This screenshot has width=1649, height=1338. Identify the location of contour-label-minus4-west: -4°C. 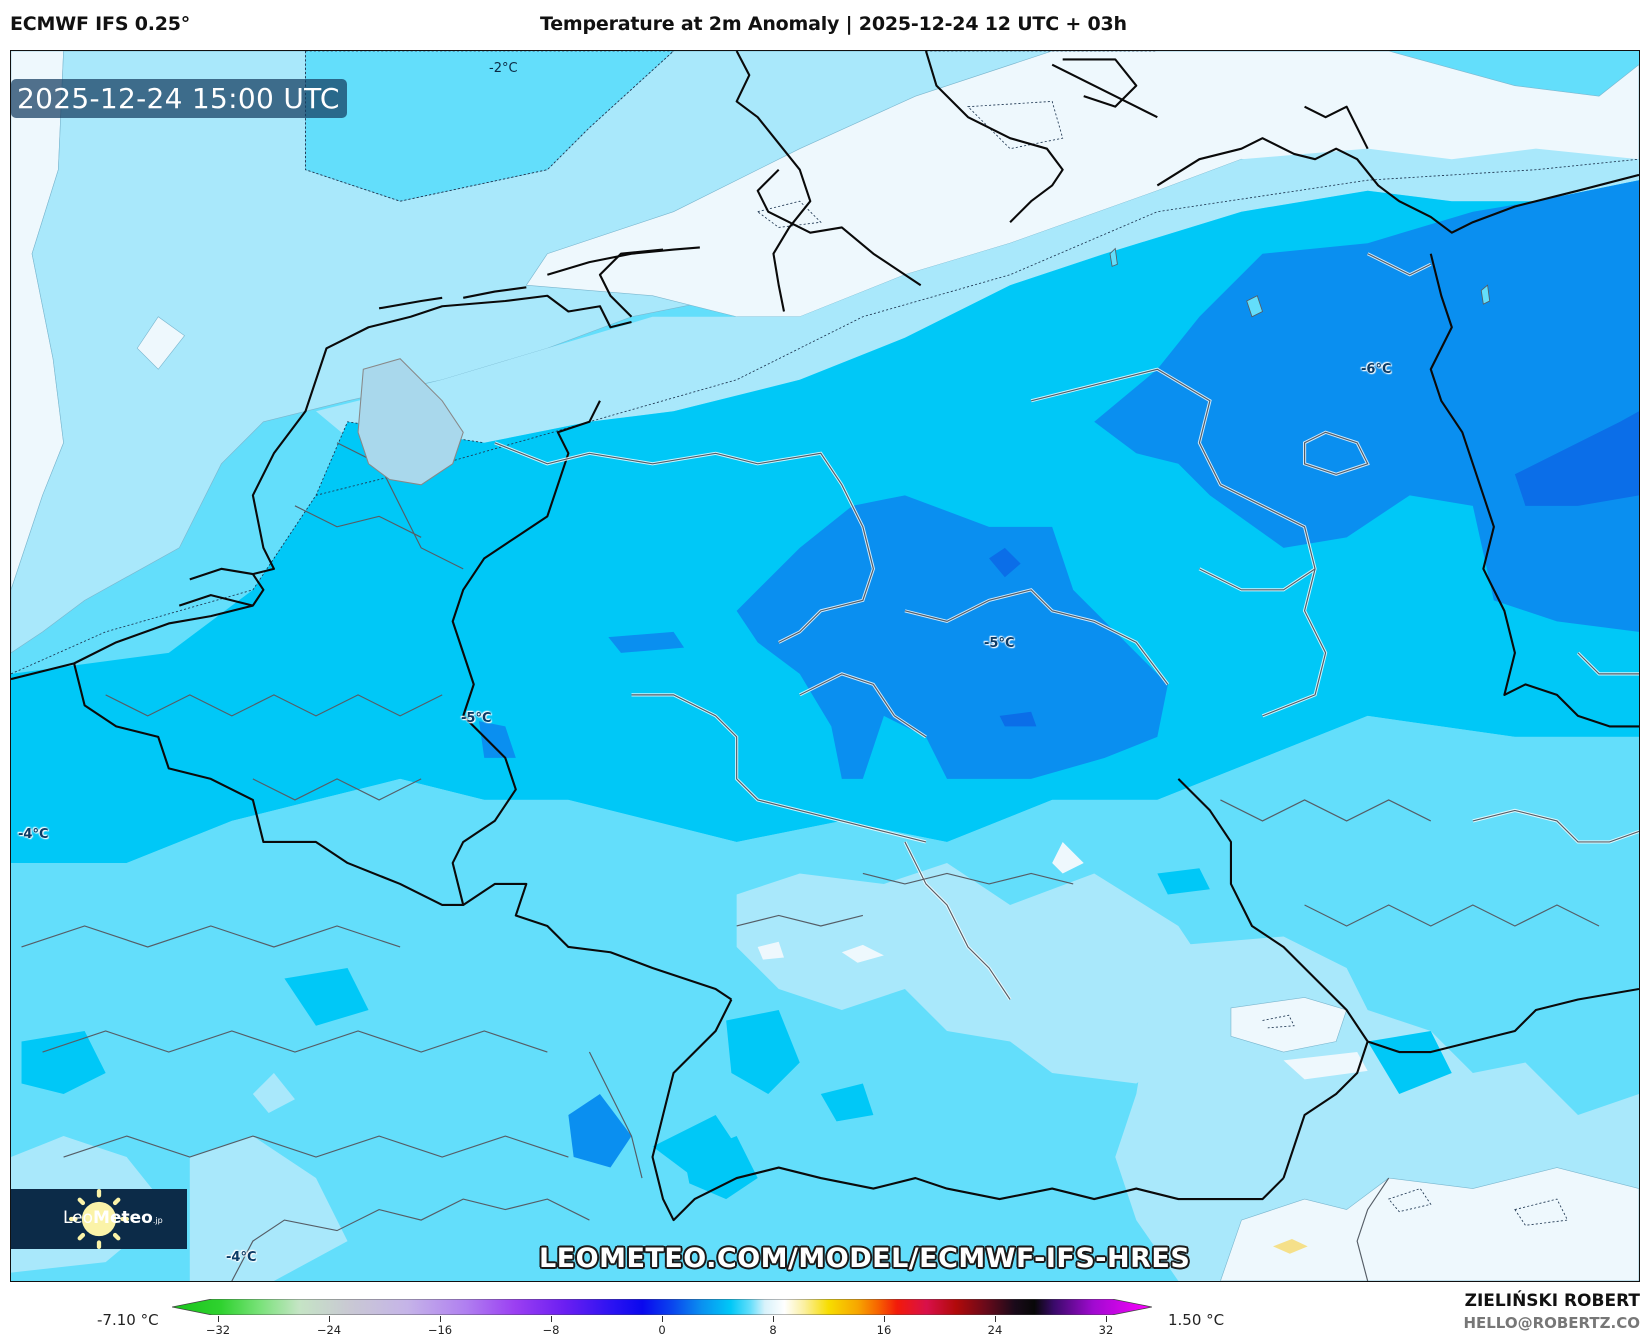
(33, 834).